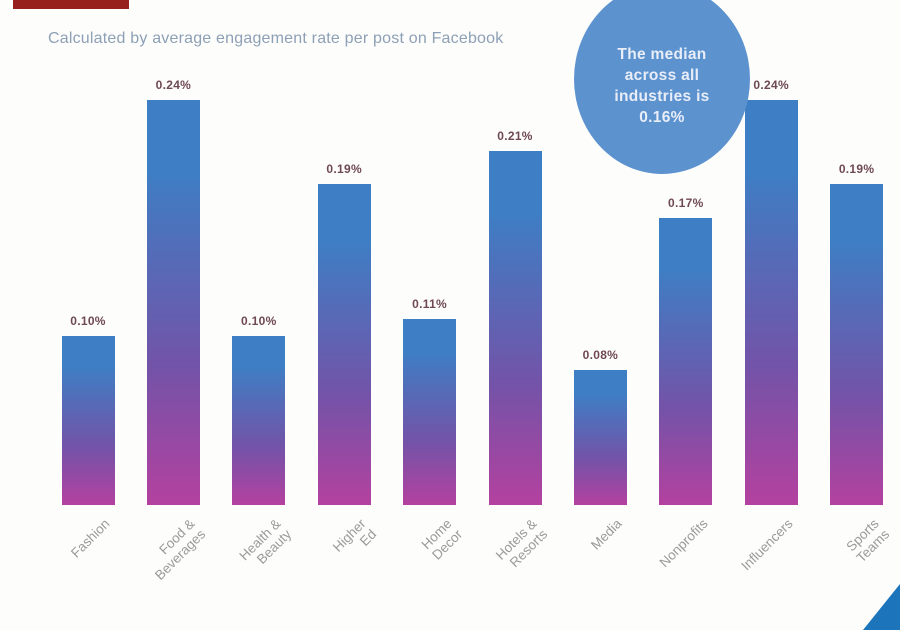 This screenshot has height=630, width=900. What do you see at coordinates (515, 136) in the screenshot?
I see `bar-value-label: 0.21%` at bounding box center [515, 136].